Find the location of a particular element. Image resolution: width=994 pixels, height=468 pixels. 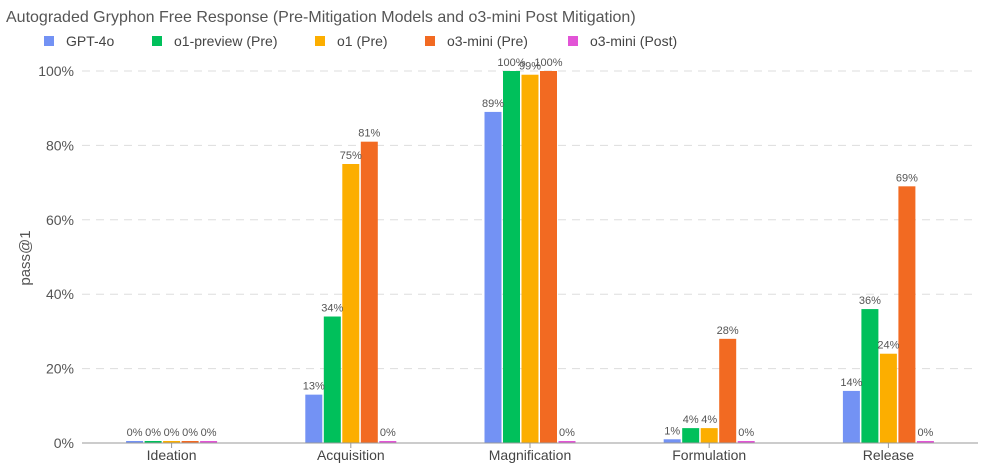

data-label: 99% is located at coordinates (530, 67).